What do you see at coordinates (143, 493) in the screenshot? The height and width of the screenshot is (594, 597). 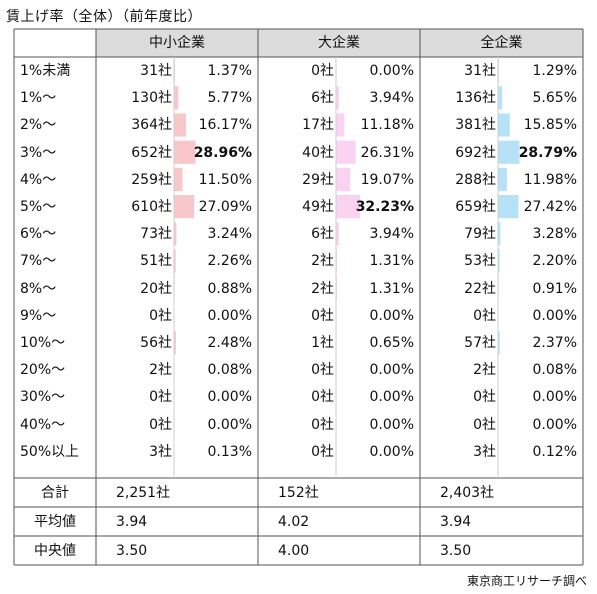 I see `summary-small: 2,251社` at bounding box center [143, 493].